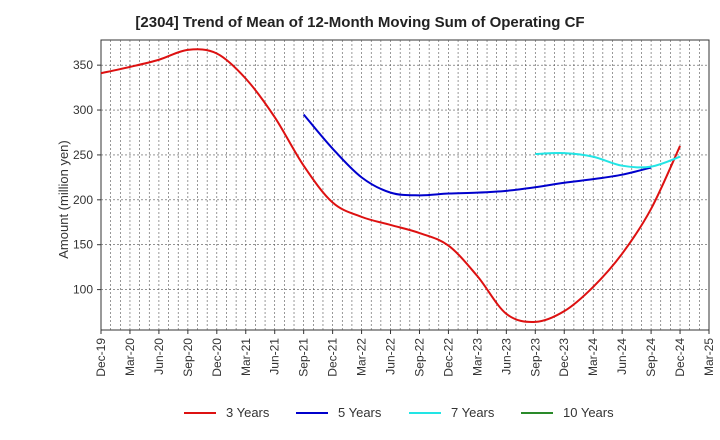 This screenshot has width=720, height=440. Describe the element at coordinates (608, 160) in the screenshot. I see `series-line-7-years` at that location.